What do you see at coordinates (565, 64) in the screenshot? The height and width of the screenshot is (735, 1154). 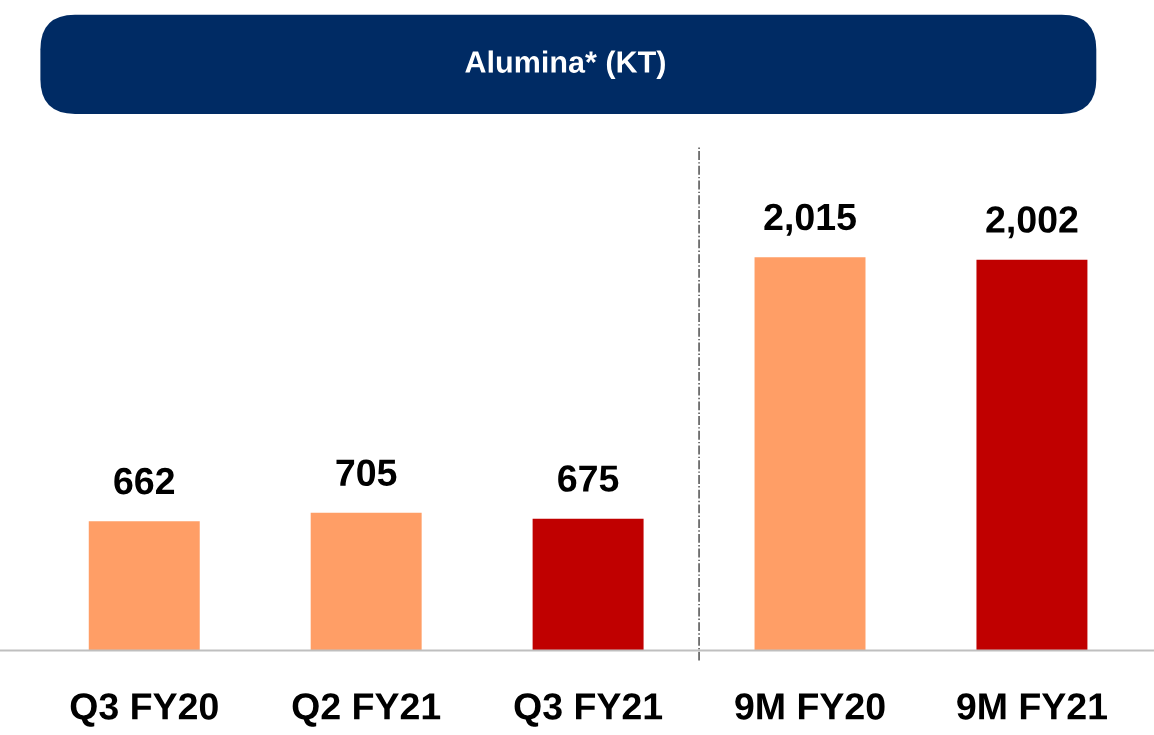 I see `chart-title: Alumina* (KT)` at bounding box center [565, 64].